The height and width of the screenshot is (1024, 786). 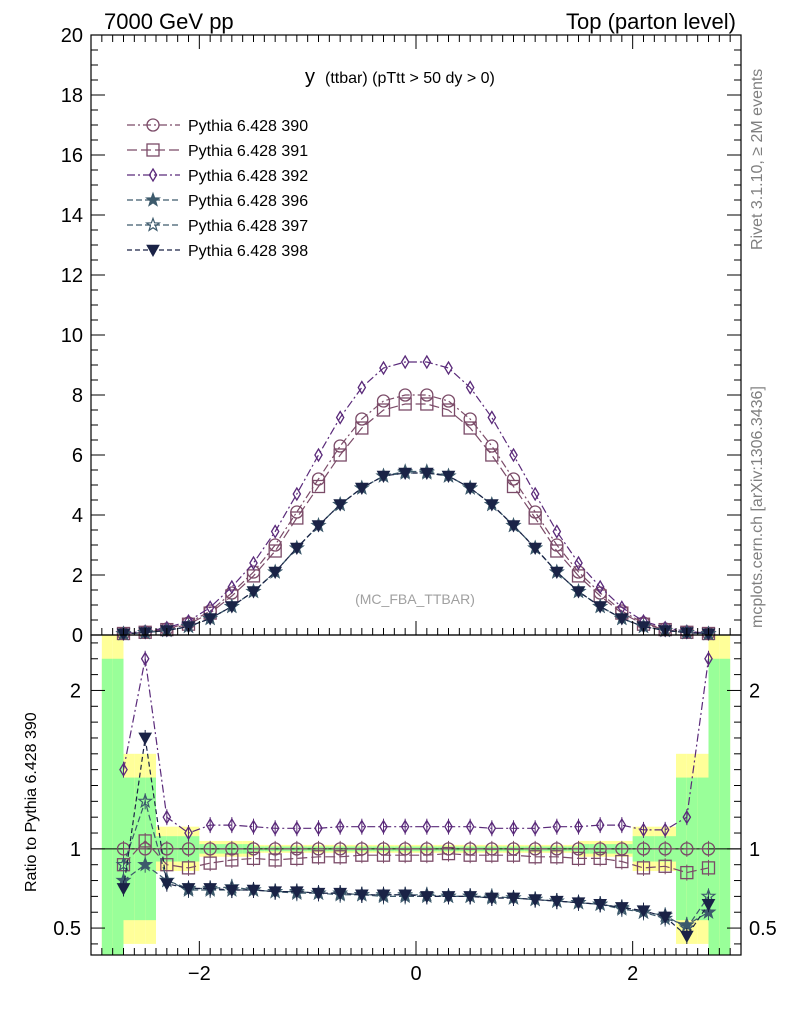 I want to click on legend-label: Pythia 6.428 390, so click(x=248, y=126).